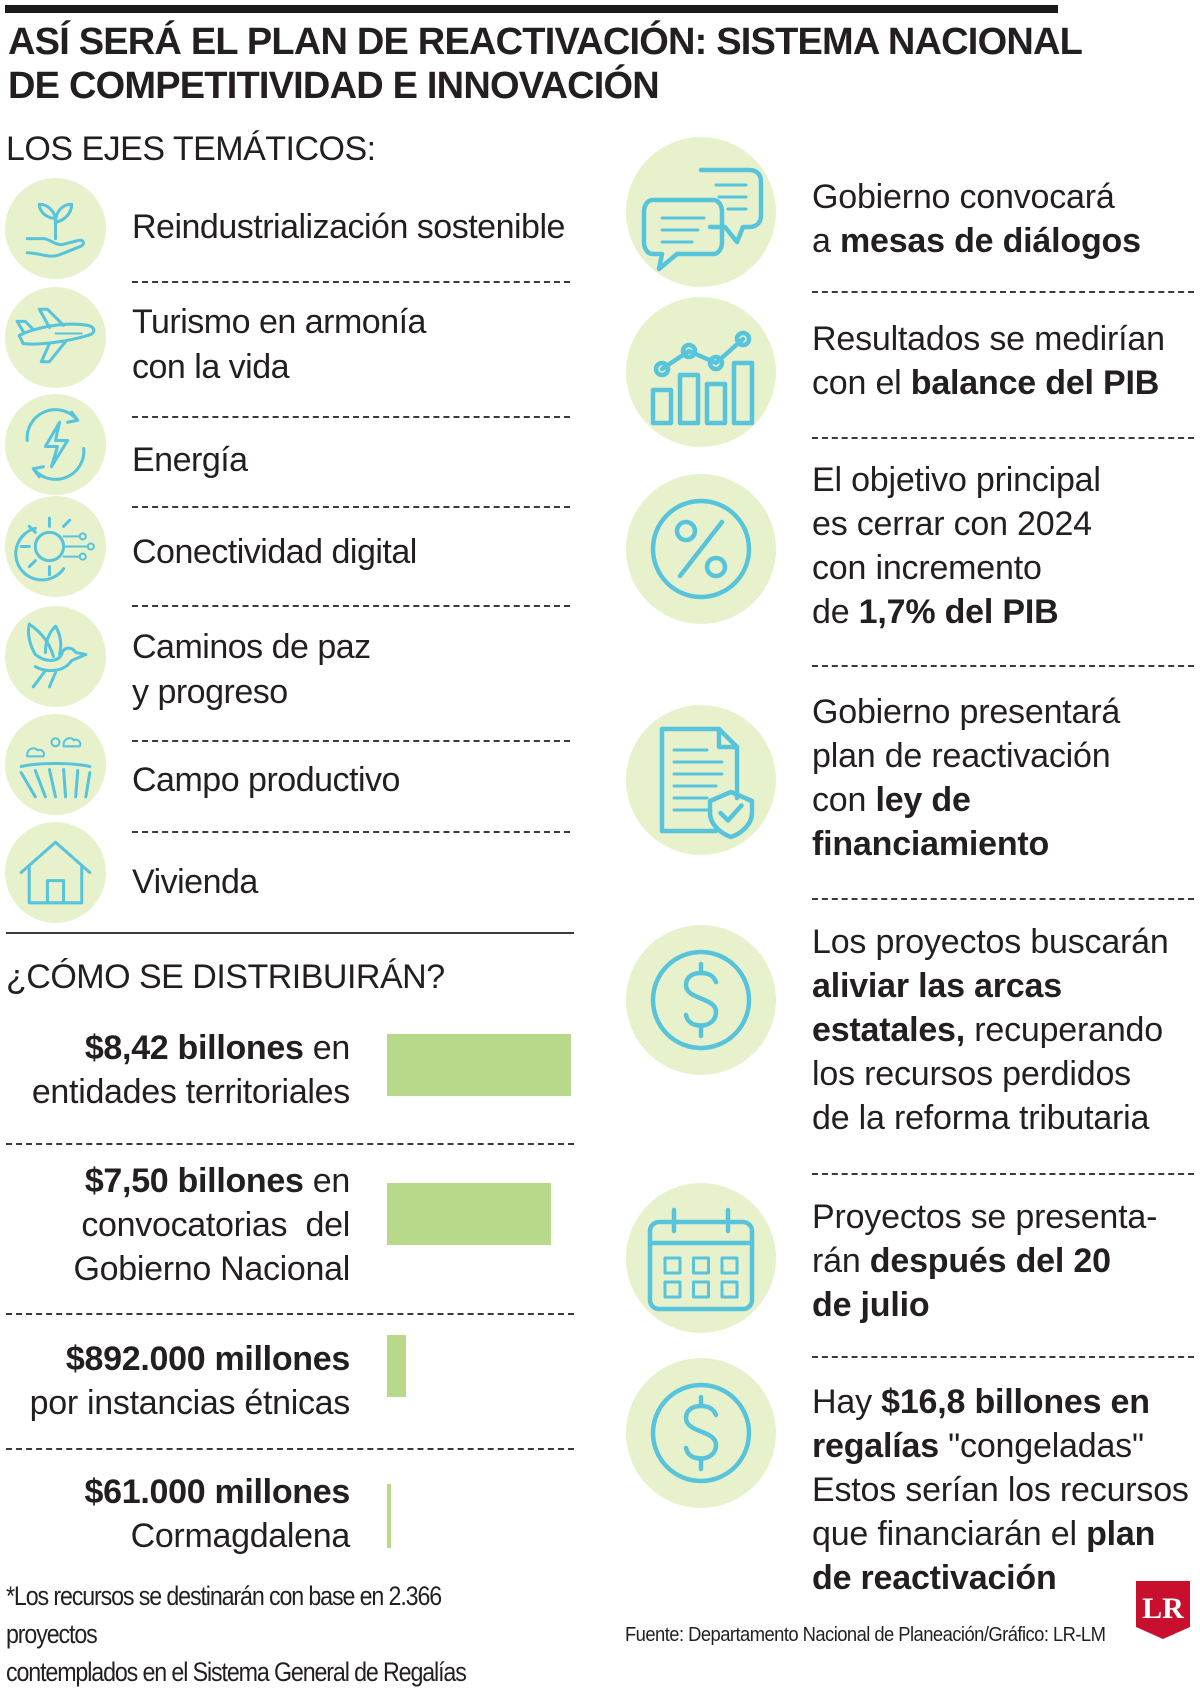 The image size is (1200, 1691). I want to click on fact-highlight: regalías, so click(875, 1446).